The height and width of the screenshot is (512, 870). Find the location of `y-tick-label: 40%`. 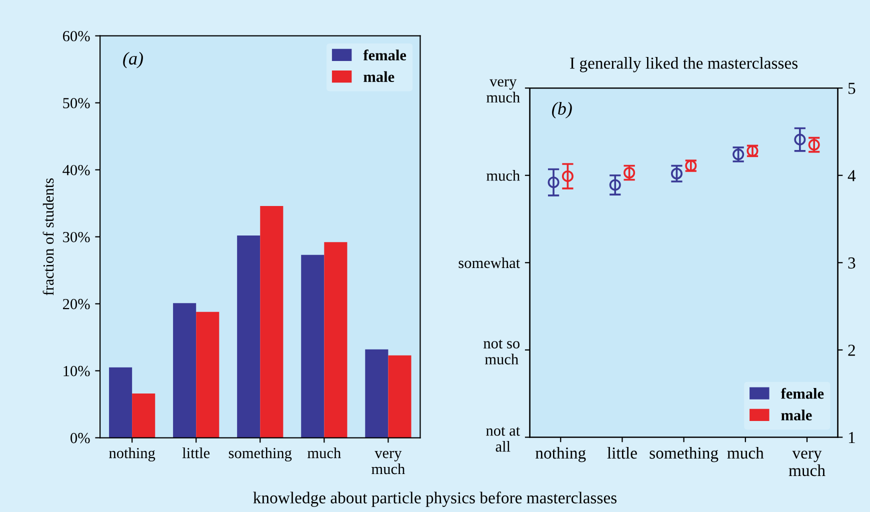

y-tick-label: 40% is located at coordinates (76, 170).